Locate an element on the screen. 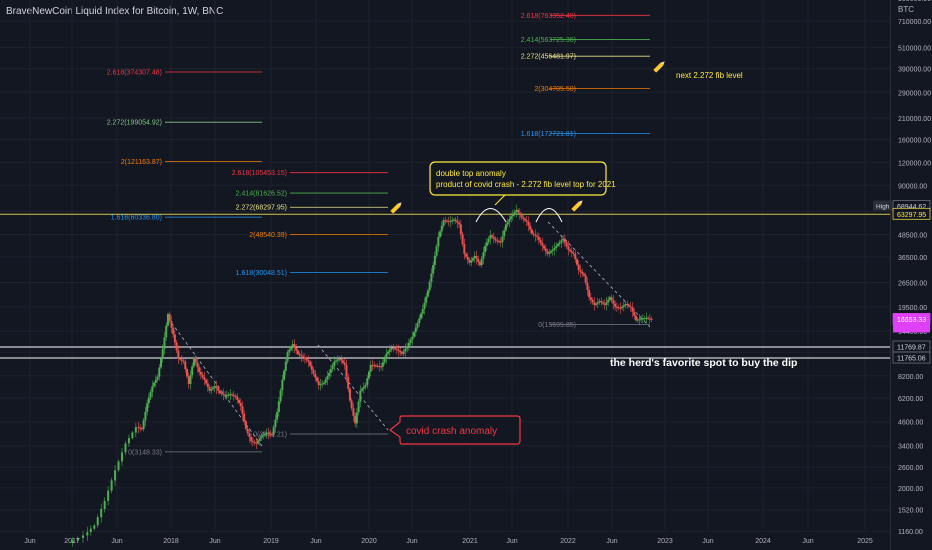  fib-label: 2.272(456481.97) is located at coordinates (548, 57).